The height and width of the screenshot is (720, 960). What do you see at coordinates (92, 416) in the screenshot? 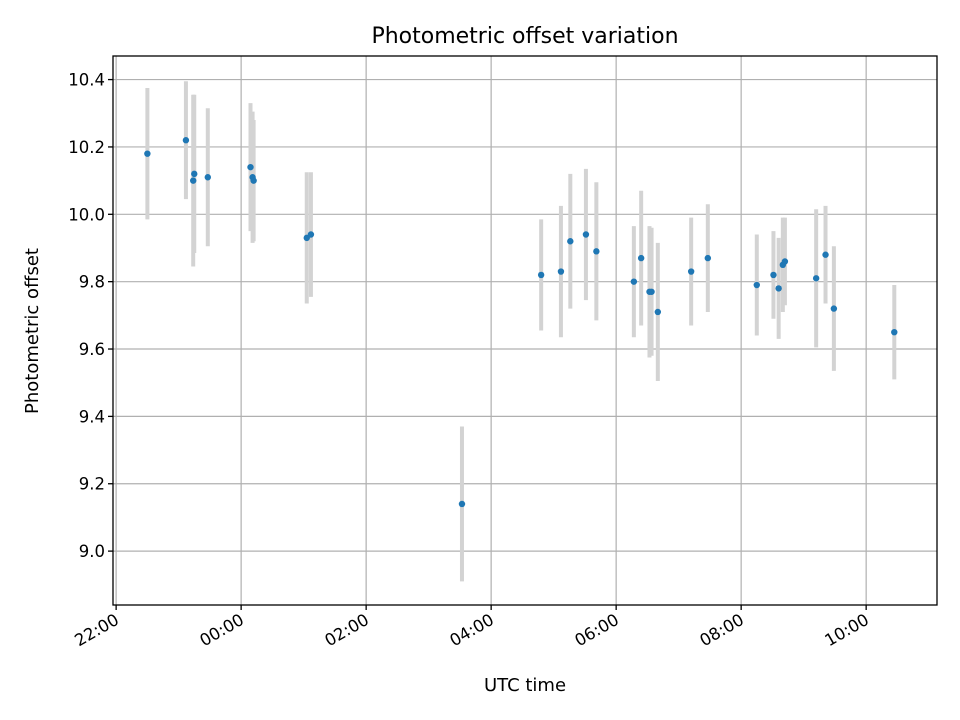
I see `y-tick-label: 9.4` at bounding box center [92, 416].